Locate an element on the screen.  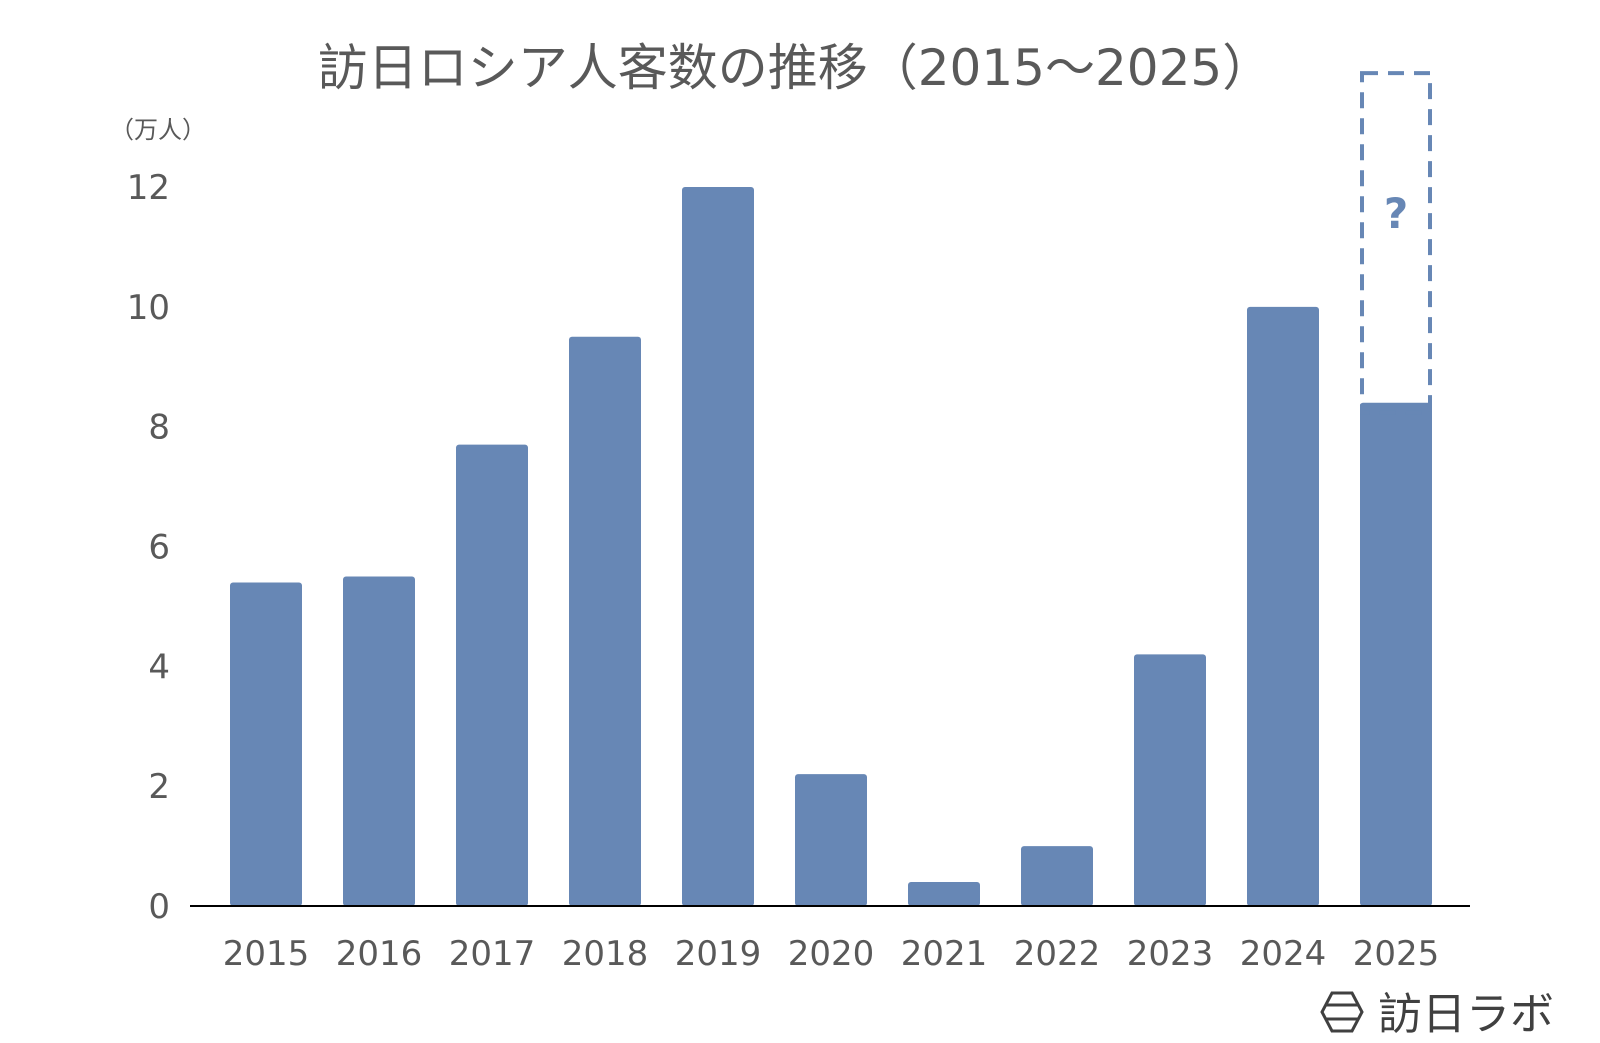
chart-title: 訪日ロシア人客数の推移（2015～2025） is located at coordinates (795, 68).